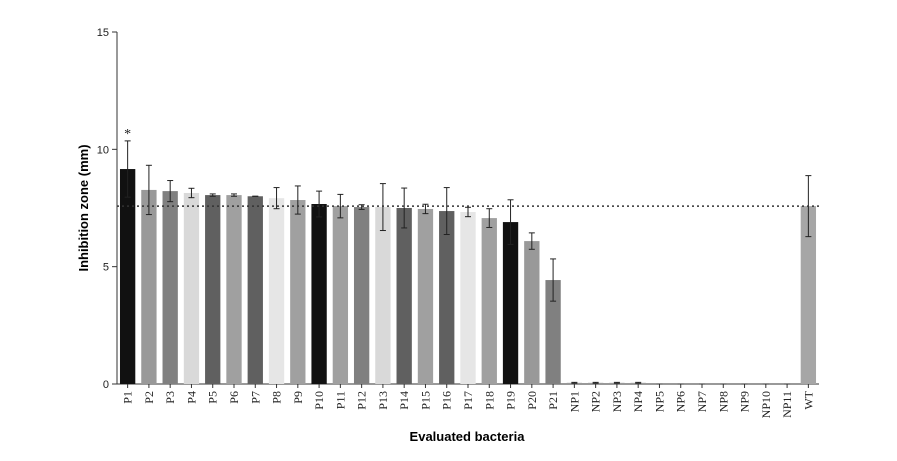  What do you see at coordinates (553, 400) in the screenshot?
I see `x-tick-label: P21` at bounding box center [553, 400].